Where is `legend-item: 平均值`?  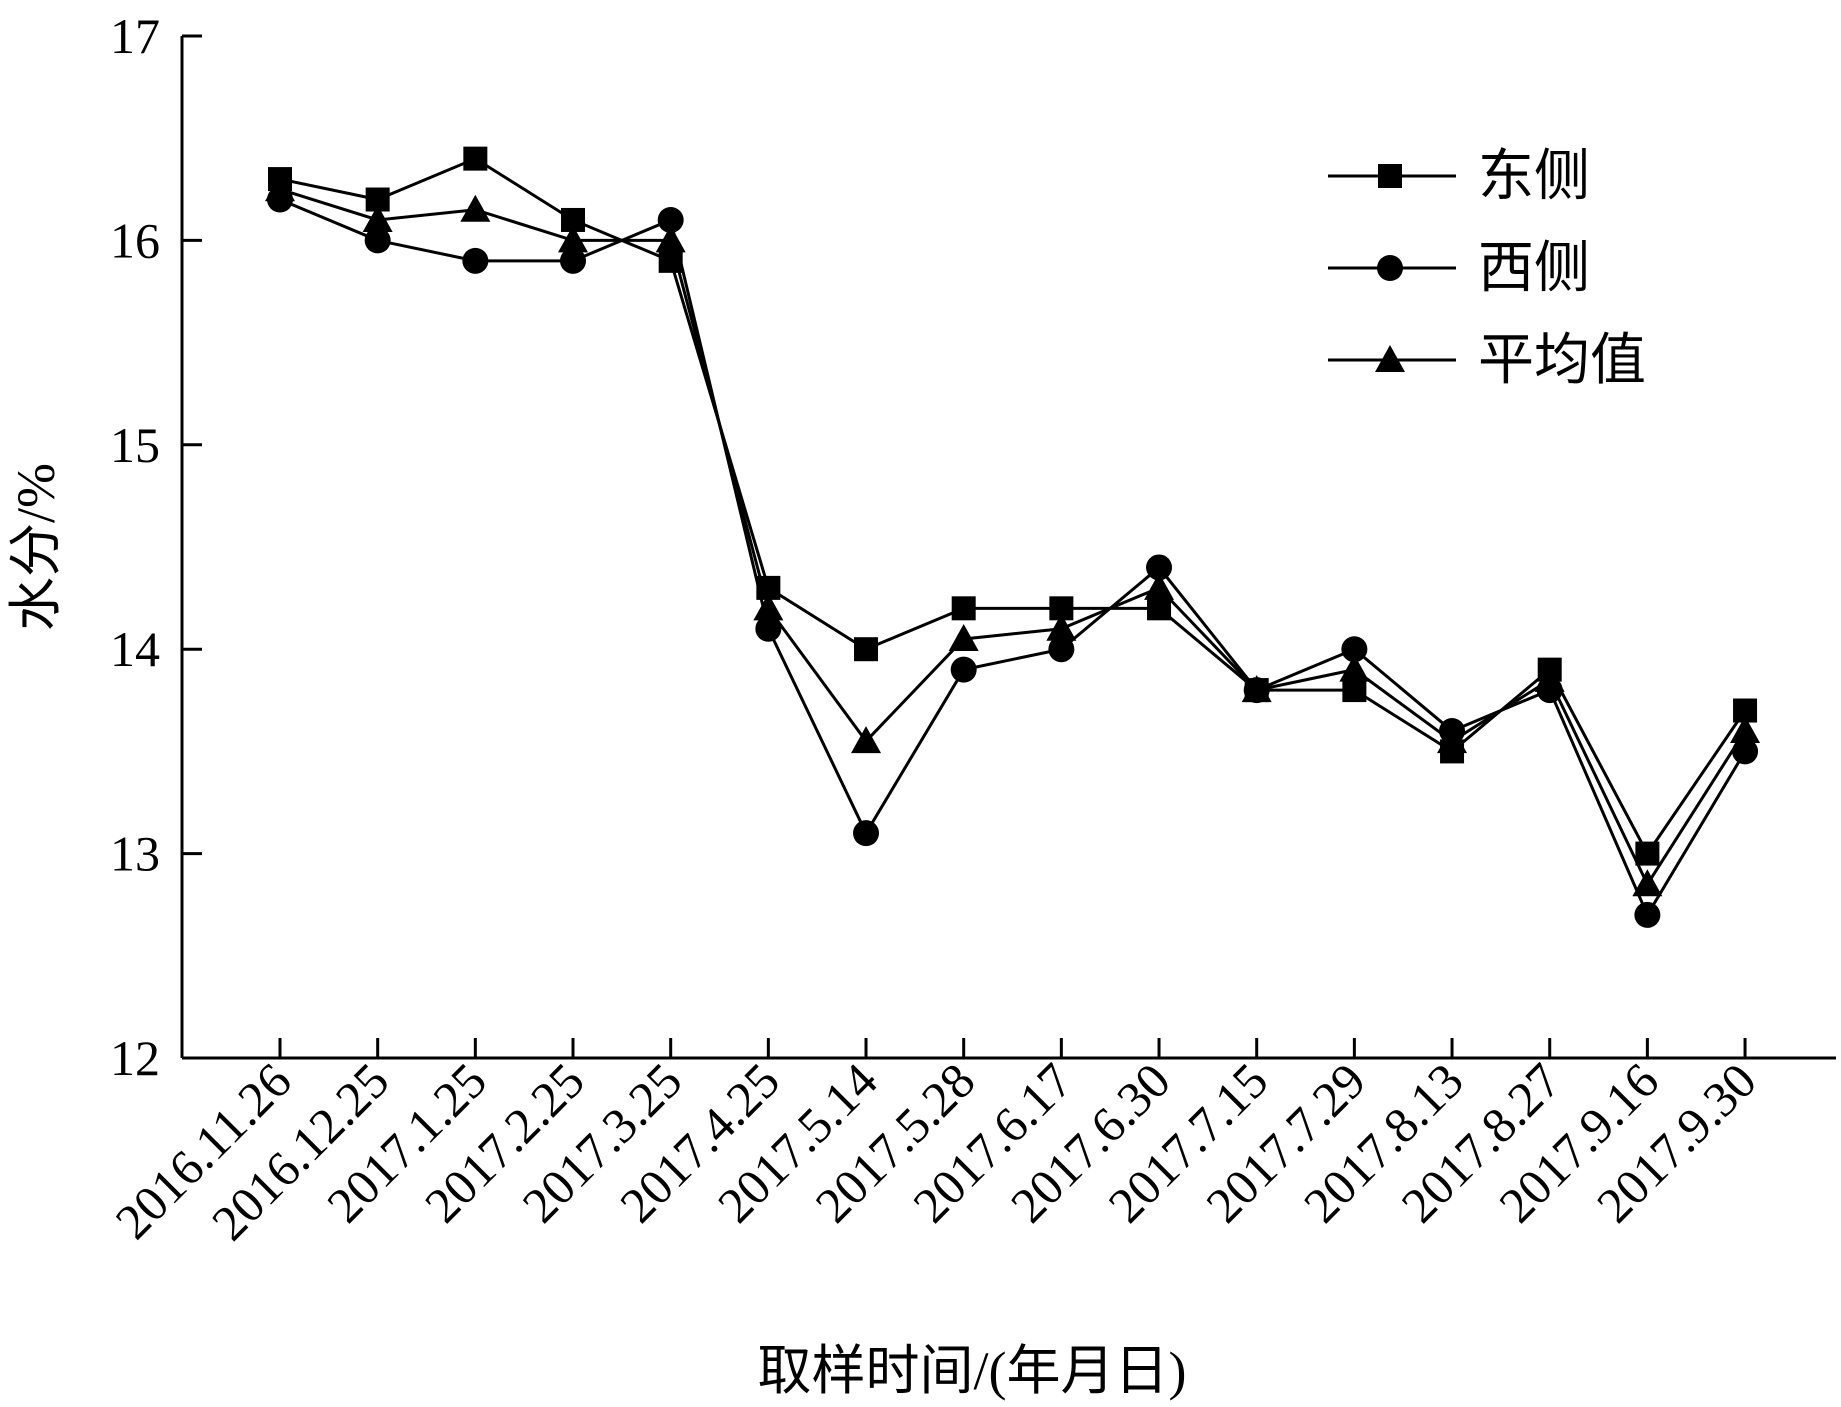
legend-item: 平均值 is located at coordinates (1487, 361).